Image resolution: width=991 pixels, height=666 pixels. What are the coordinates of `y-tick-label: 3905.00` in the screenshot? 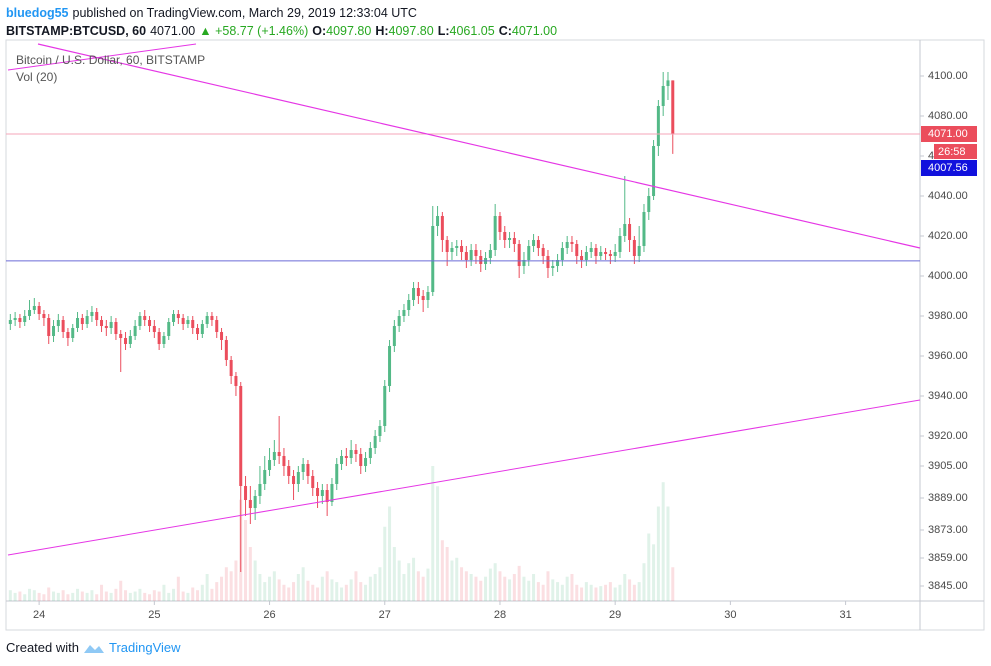 It's located at (948, 466).